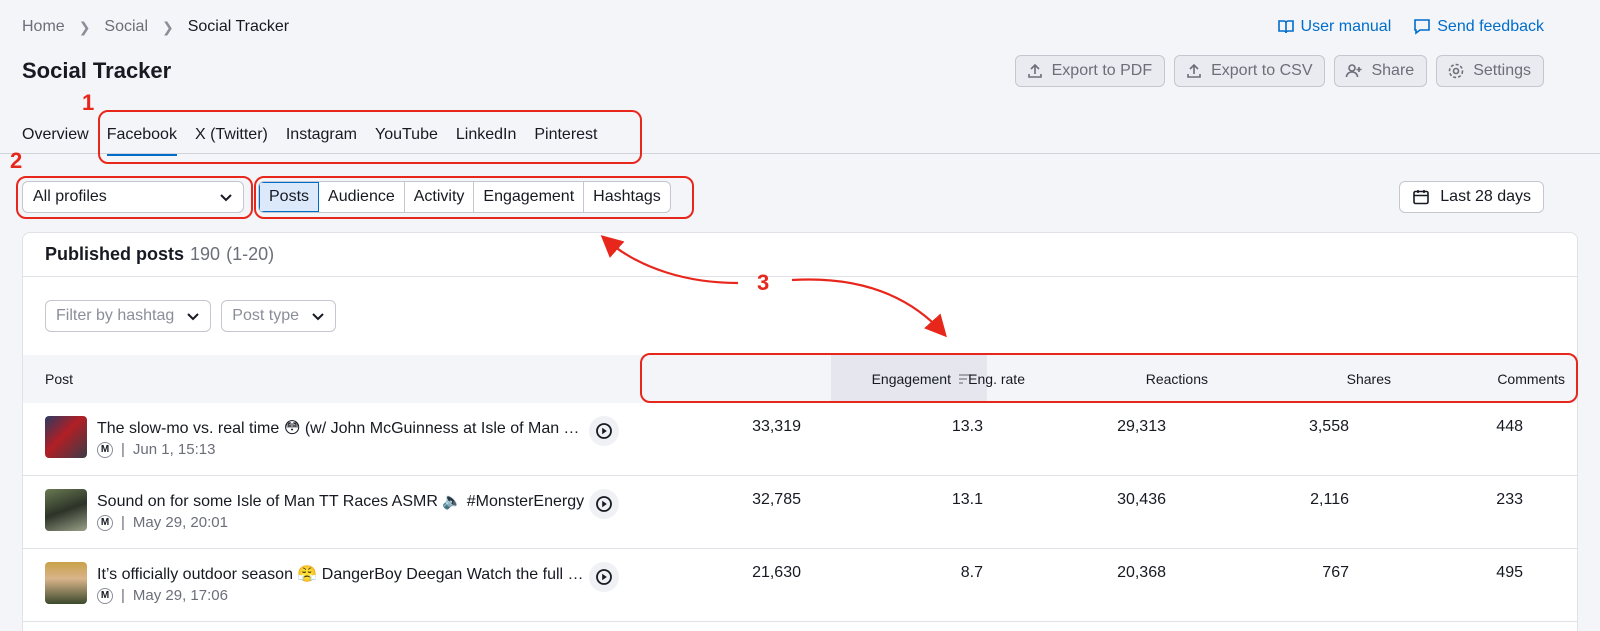  What do you see at coordinates (250, 254) in the screenshot?
I see `posts-range: (1-20)` at bounding box center [250, 254].